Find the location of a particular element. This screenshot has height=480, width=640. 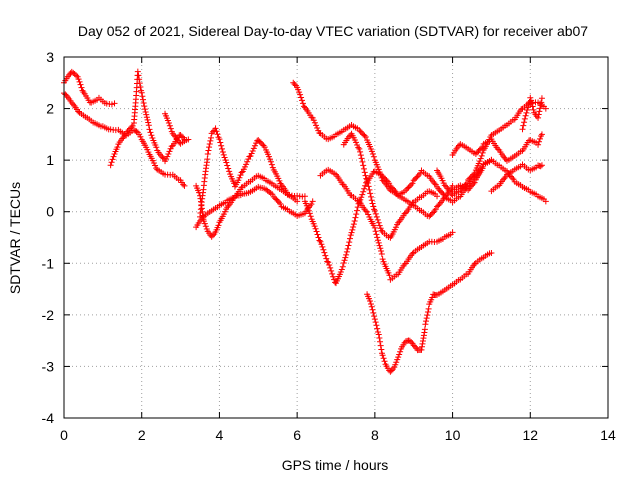

x-axis-label: GPS time / hours is located at coordinates (335, 465).